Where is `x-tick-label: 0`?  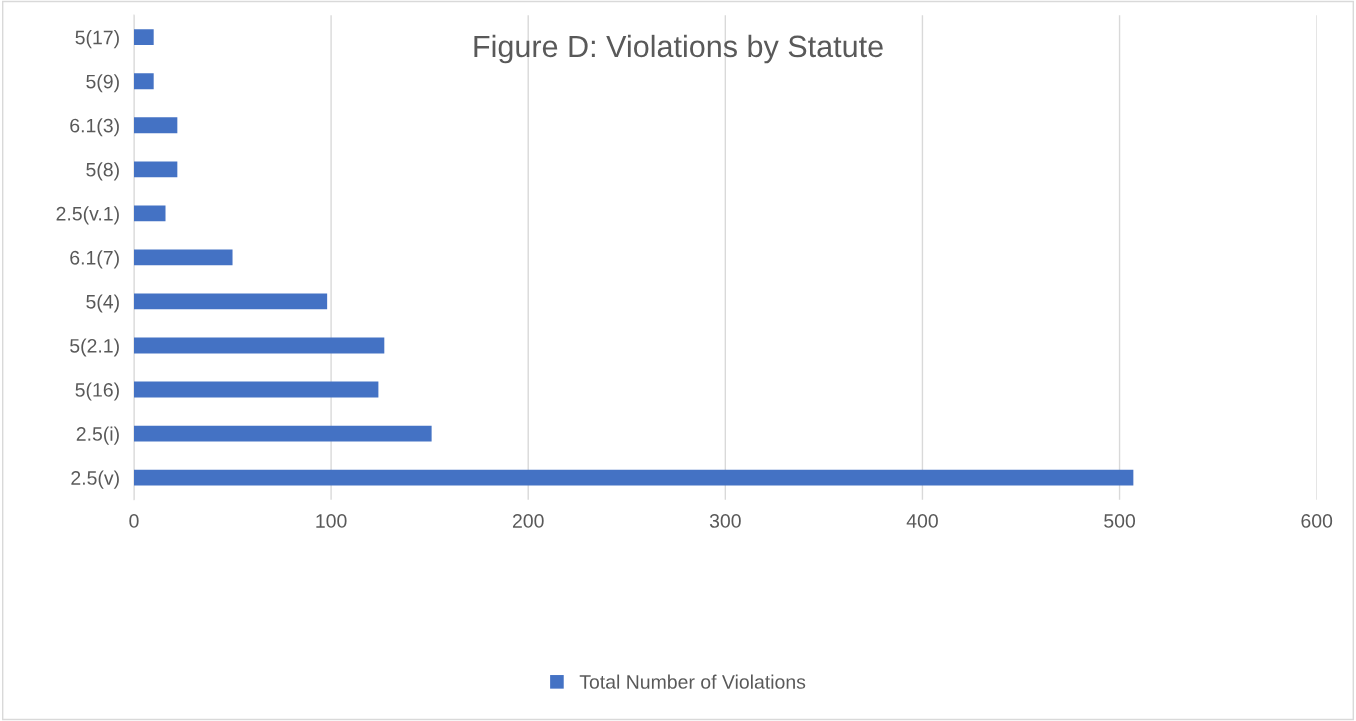 x-tick-label: 0 is located at coordinates (134, 521).